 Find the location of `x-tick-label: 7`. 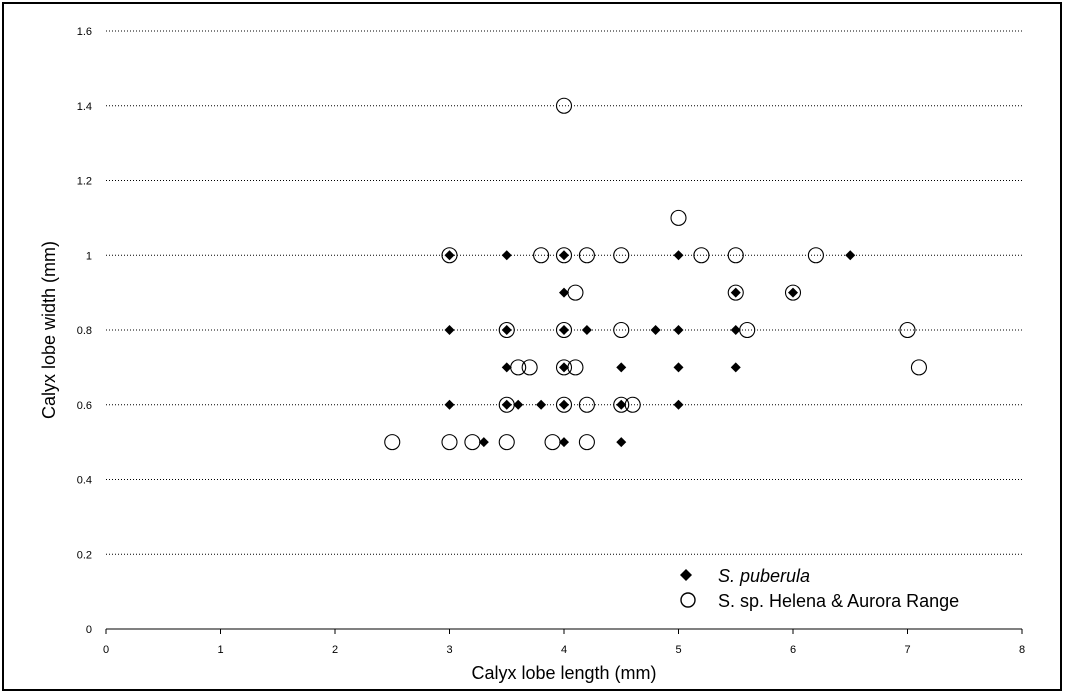

x-tick-label: 7 is located at coordinates (907, 650).